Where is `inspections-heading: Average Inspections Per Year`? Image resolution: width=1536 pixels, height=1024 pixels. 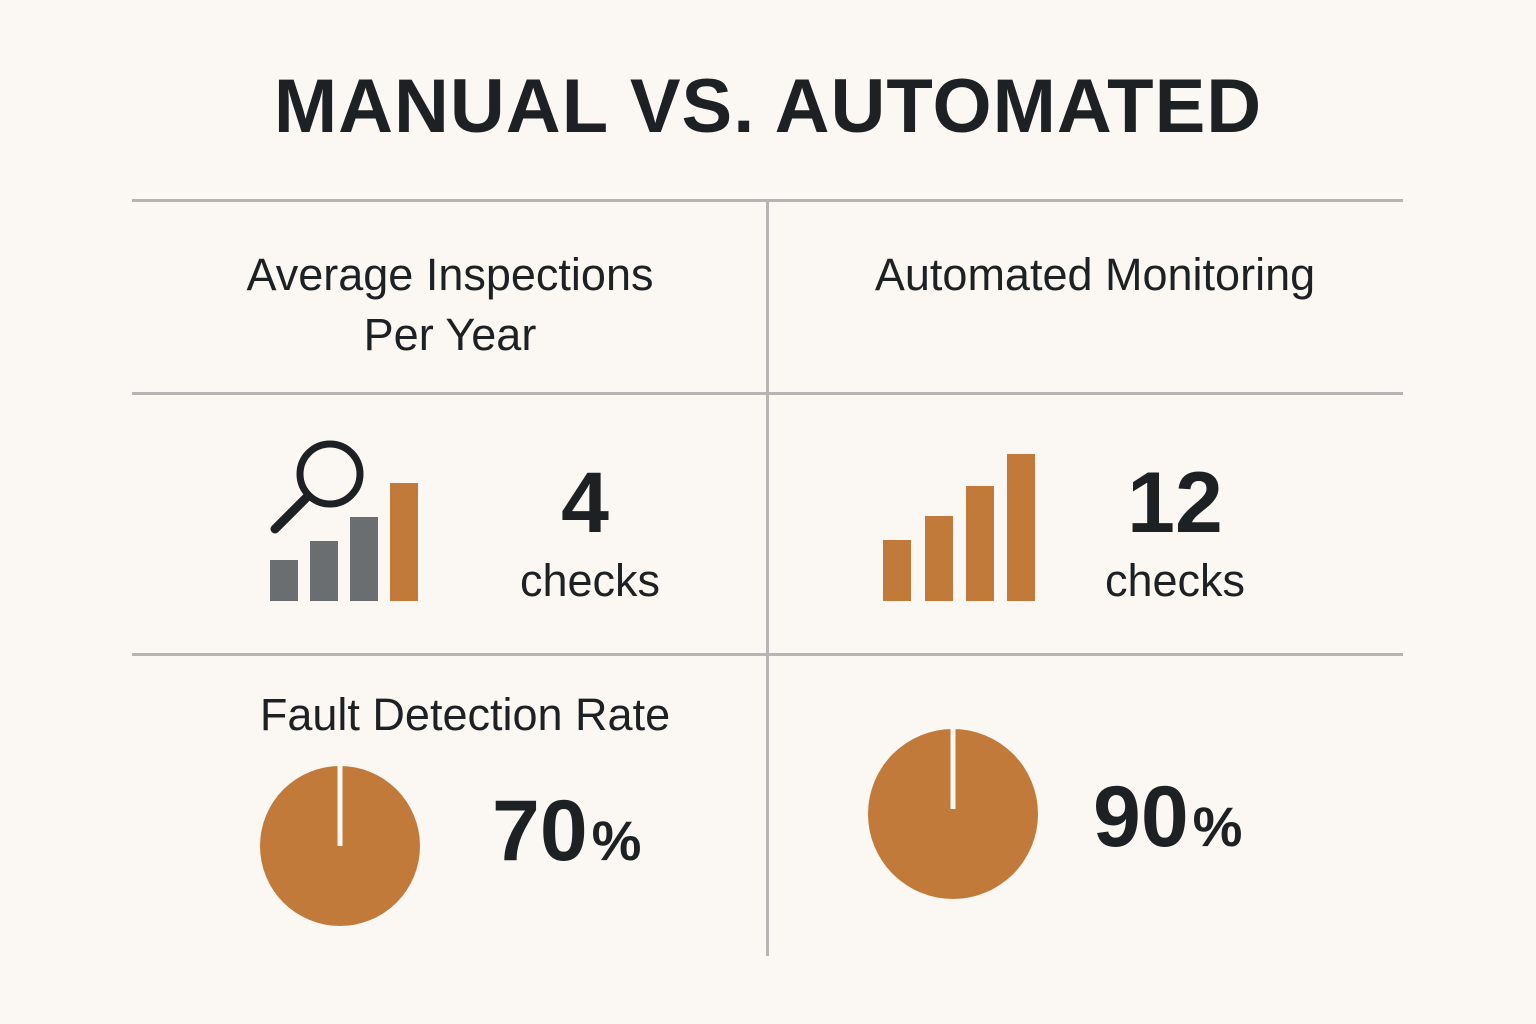
inspections-heading: Average Inspections Per Year is located at coordinates (450, 305).